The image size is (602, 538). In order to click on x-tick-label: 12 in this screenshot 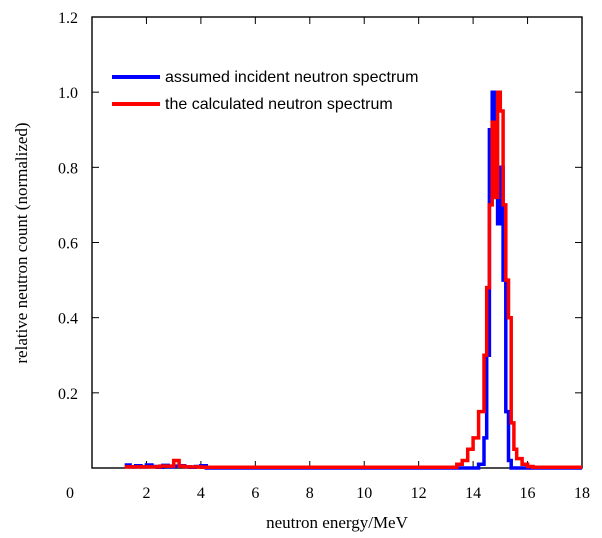, I will do `click(419, 493)`.